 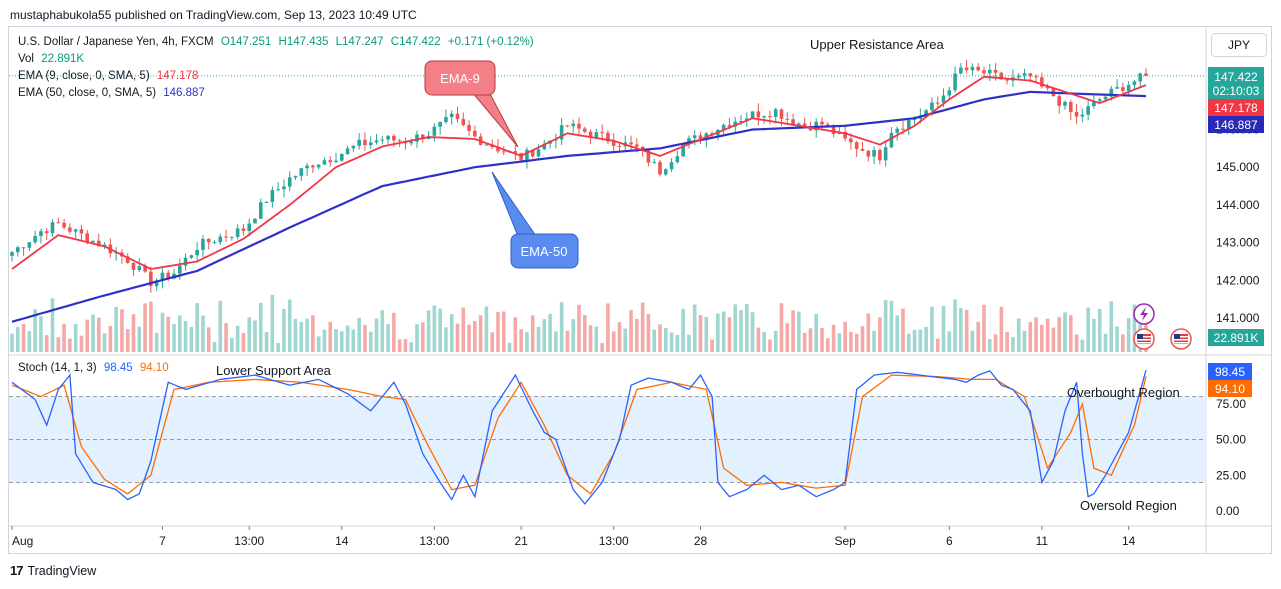 I want to click on ema9-legend: EMA (9, close, 0, SMA, 5) 147.178, so click(x=110, y=76).